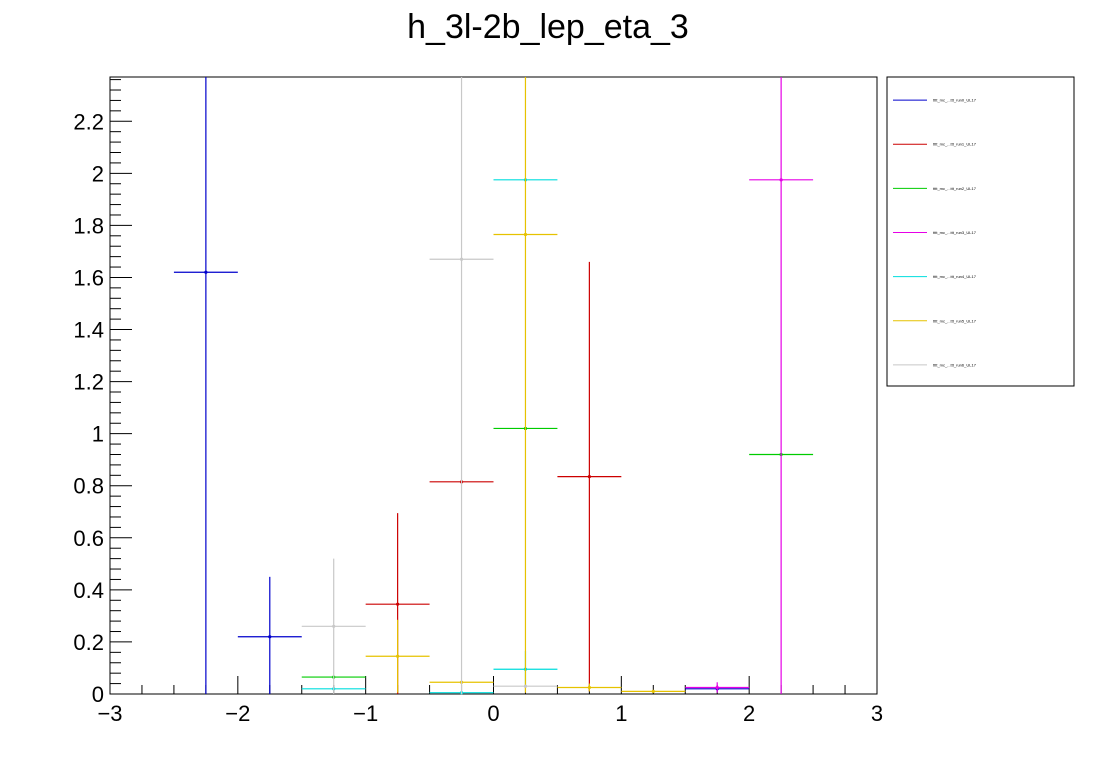 The height and width of the screenshot is (772, 1096). What do you see at coordinates (955, 320) in the screenshot?
I see `legend-label: tttt_mc_...ttt_run5_UL17` at bounding box center [955, 320].